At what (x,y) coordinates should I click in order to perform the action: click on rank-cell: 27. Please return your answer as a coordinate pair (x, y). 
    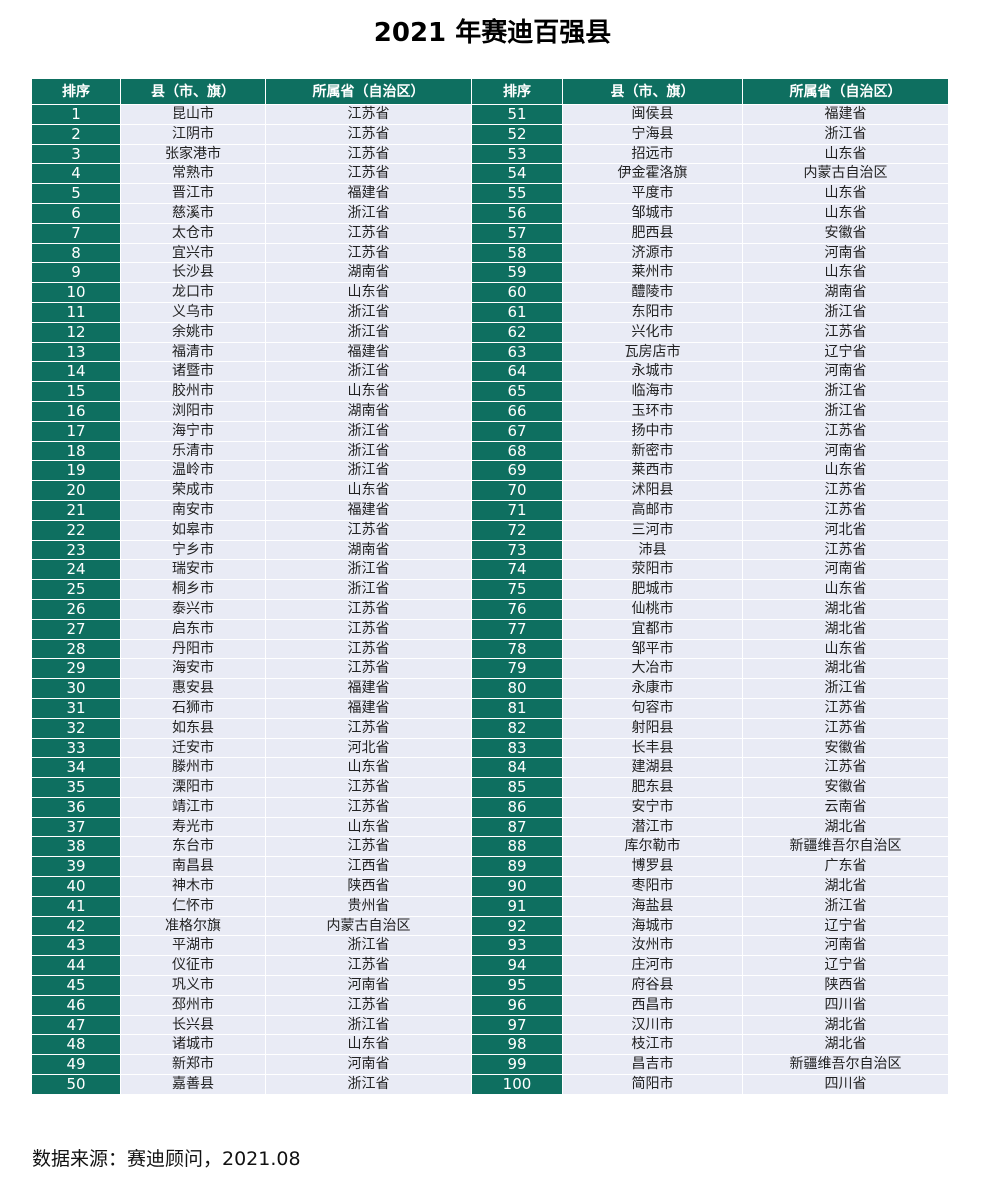
    Looking at the image, I should click on (76, 629).